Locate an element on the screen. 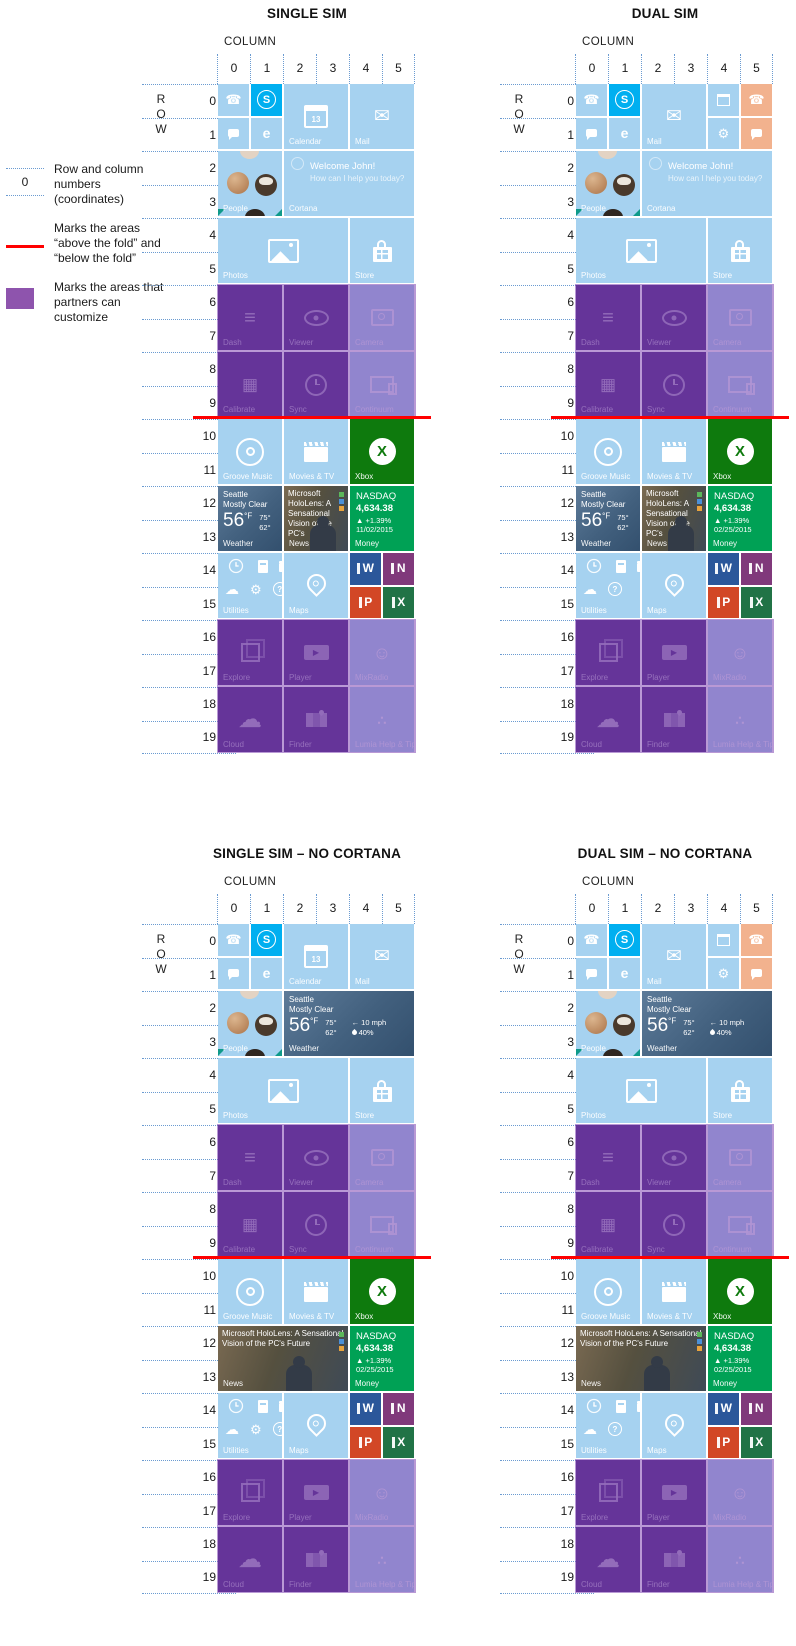 The image size is (796, 1646). calculator-icon is located at coordinates (621, 566).